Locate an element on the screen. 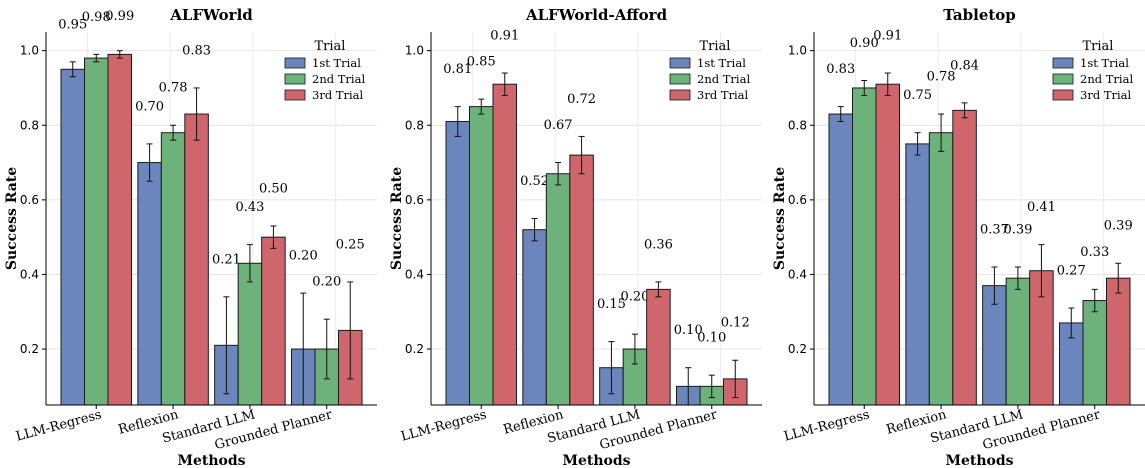  data-label: 0.84 is located at coordinates (964, 65).